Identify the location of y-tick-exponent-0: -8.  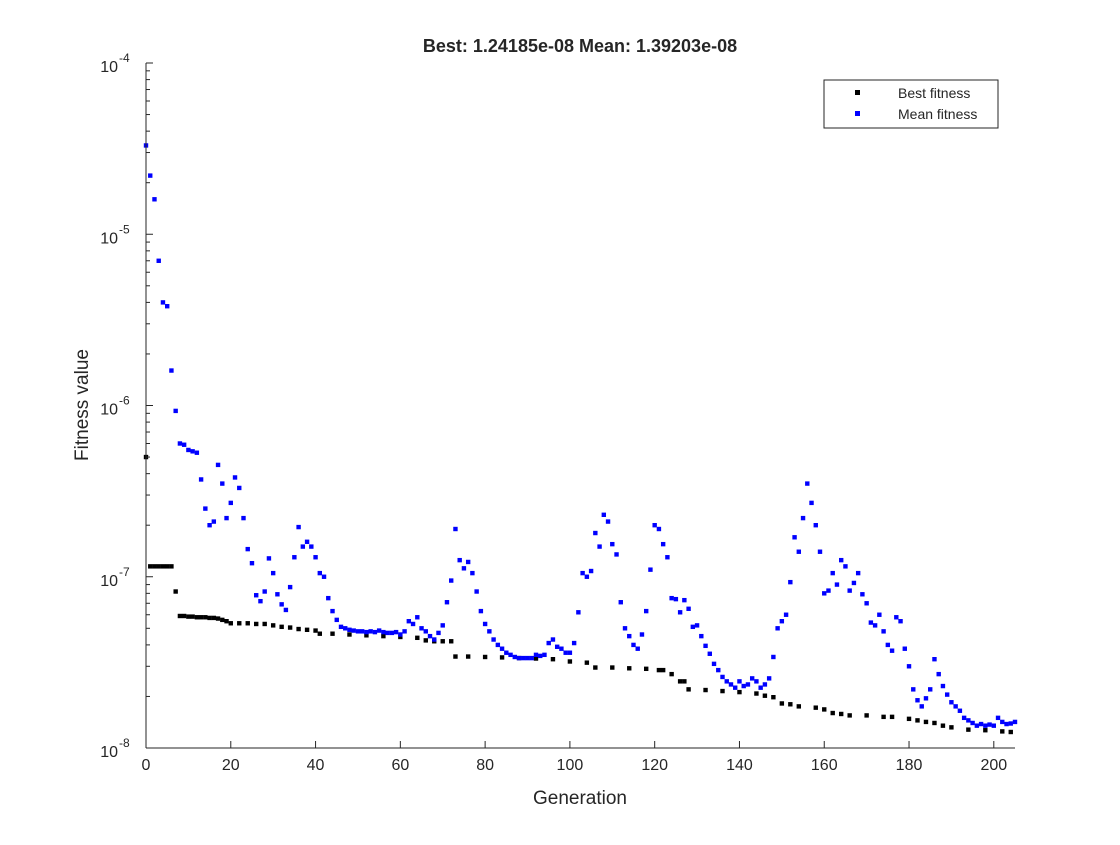
(124, 743).